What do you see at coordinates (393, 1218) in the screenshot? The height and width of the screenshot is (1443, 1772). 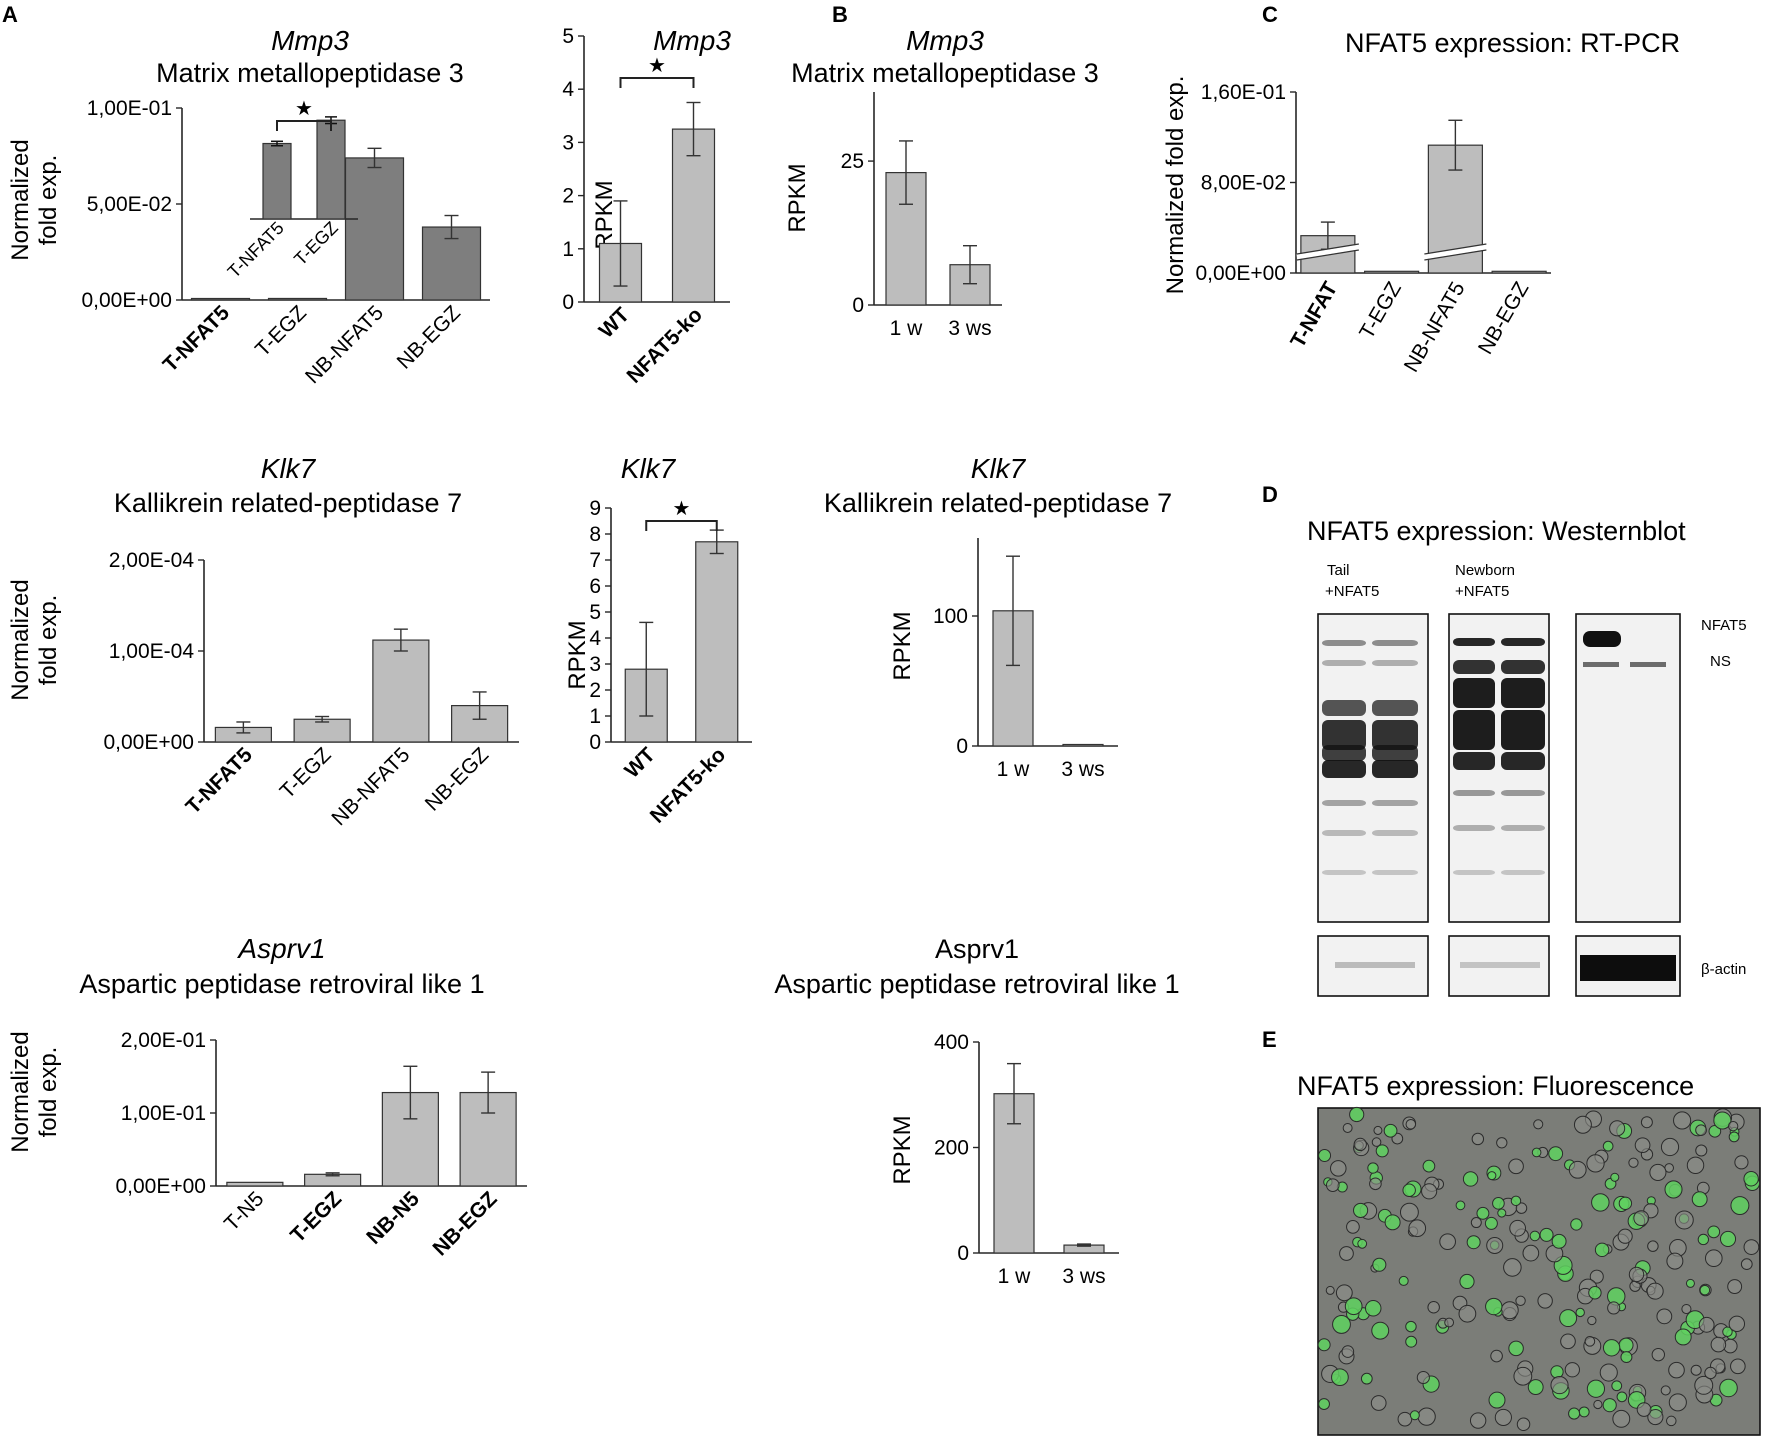 I see `x-tick-label: NB-N5` at bounding box center [393, 1218].